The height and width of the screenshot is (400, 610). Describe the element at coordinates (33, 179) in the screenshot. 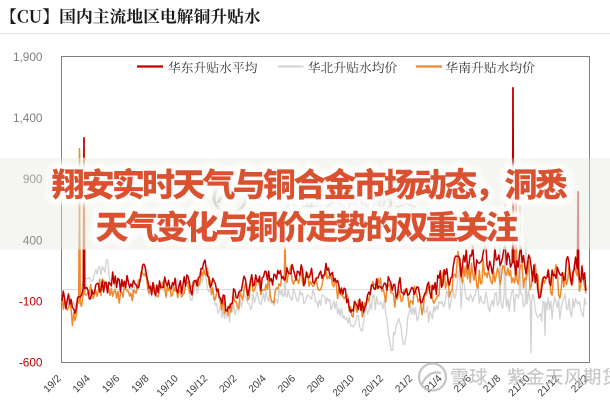

I see `svg-text: 900` at that location.